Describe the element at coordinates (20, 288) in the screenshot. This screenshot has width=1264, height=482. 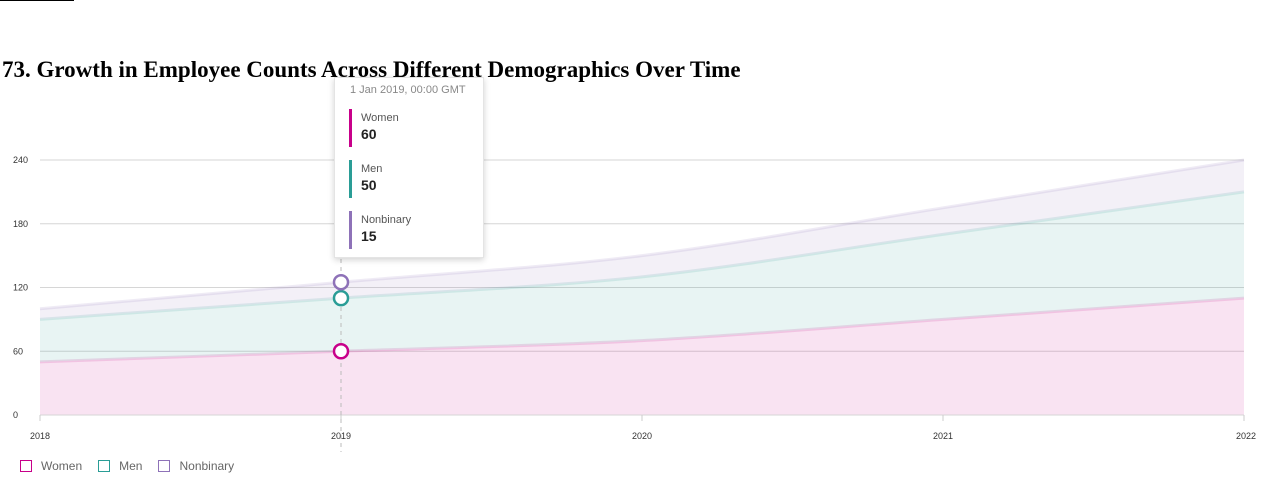
I see `y-tick-label: 120` at that location.